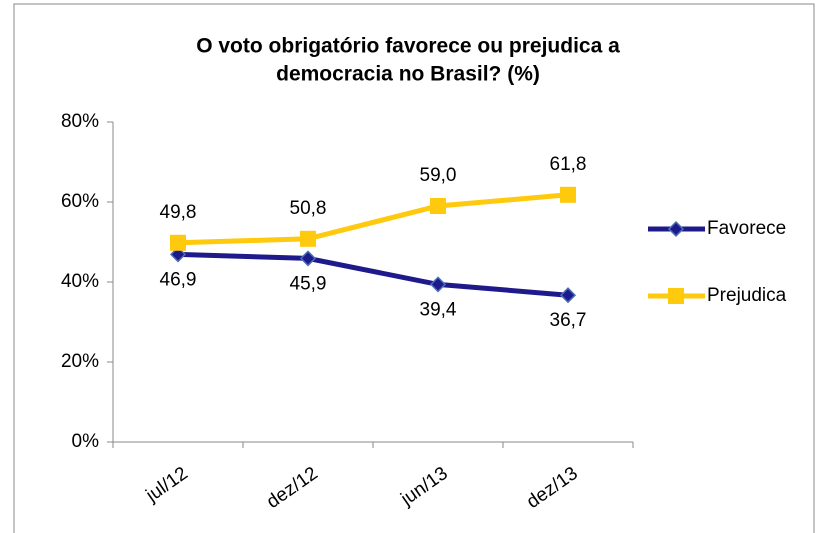  What do you see at coordinates (80, 201) in the screenshot?
I see `y-tick-label: 60%` at bounding box center [80, 201].